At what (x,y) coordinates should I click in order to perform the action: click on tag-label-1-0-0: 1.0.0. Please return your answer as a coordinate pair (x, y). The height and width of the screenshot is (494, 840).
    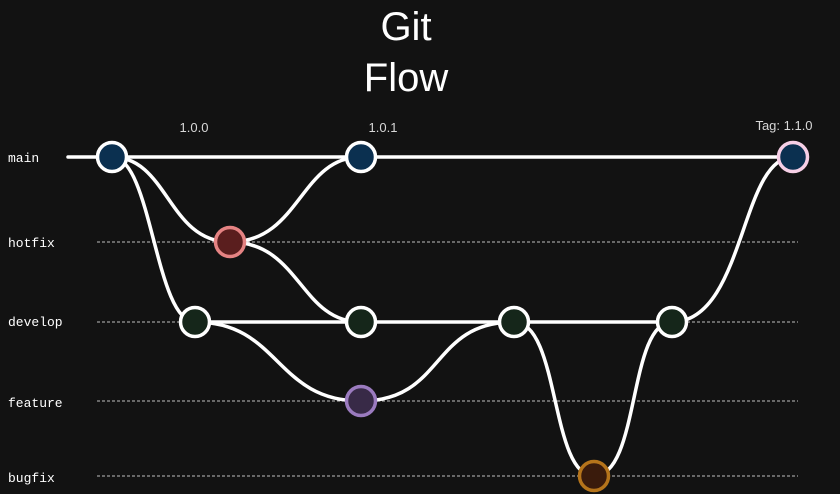
    Looking at the image, I should click on (194, 127).